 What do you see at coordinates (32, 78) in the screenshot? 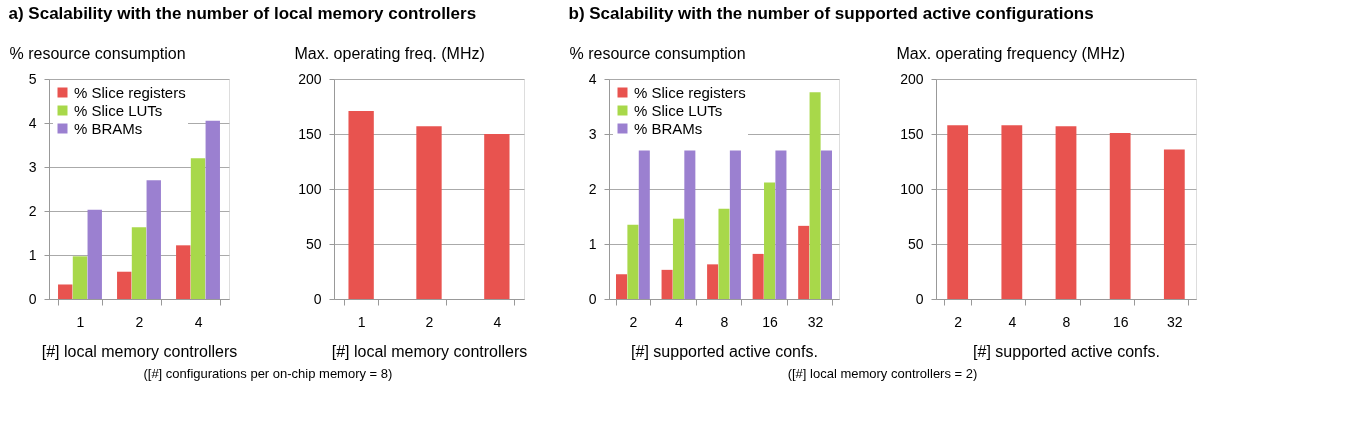
I see `y-tick-label: 5` at bounding box center [32, 78].